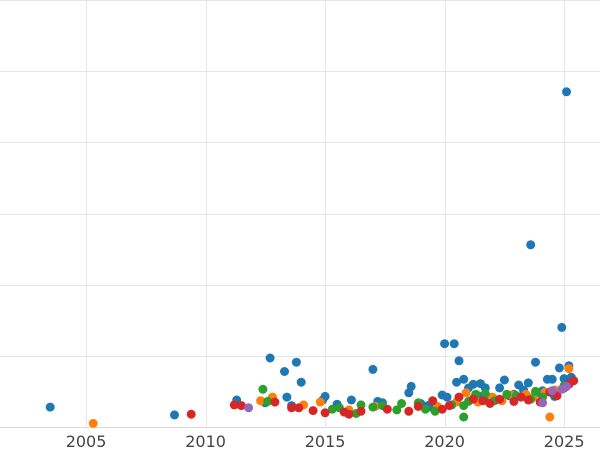  What do you see at coordinates (300, 438) in the screenshot?
I see `x-axis: 2005 2010 2015 2020 2025` at bounding box center [300, 438].